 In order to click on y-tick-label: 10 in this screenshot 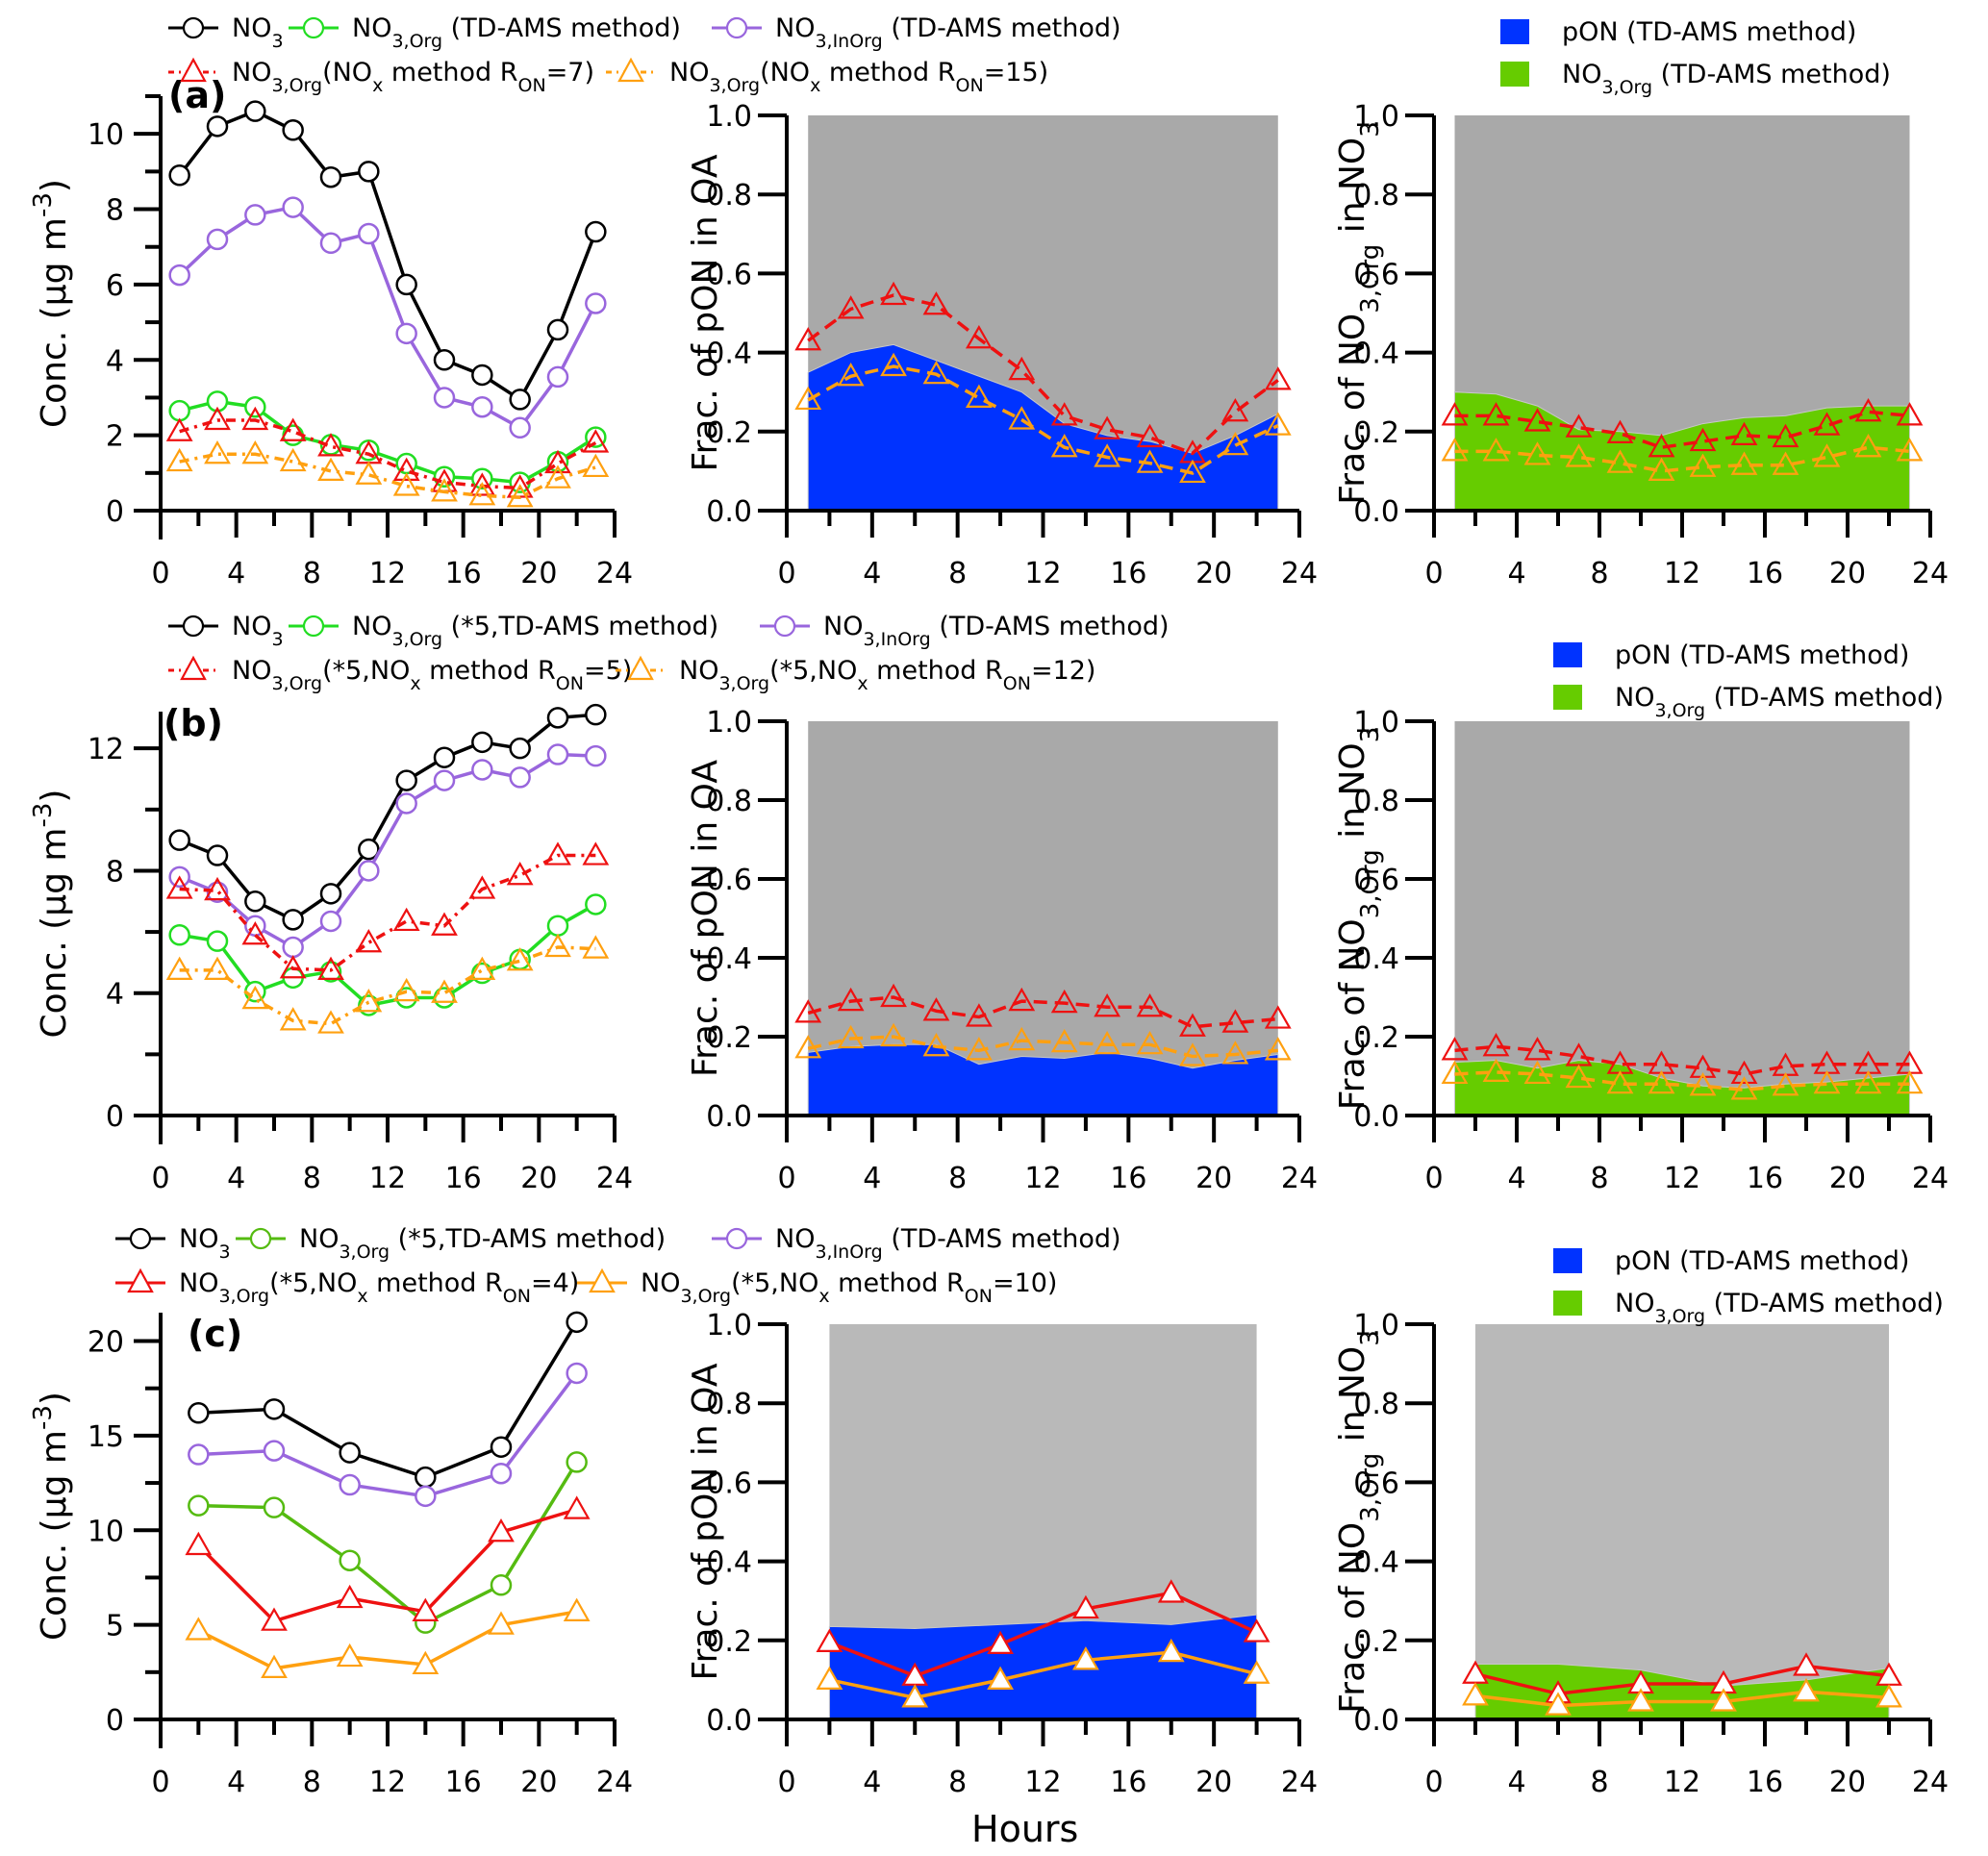, I will do `click(106, 1531)`.